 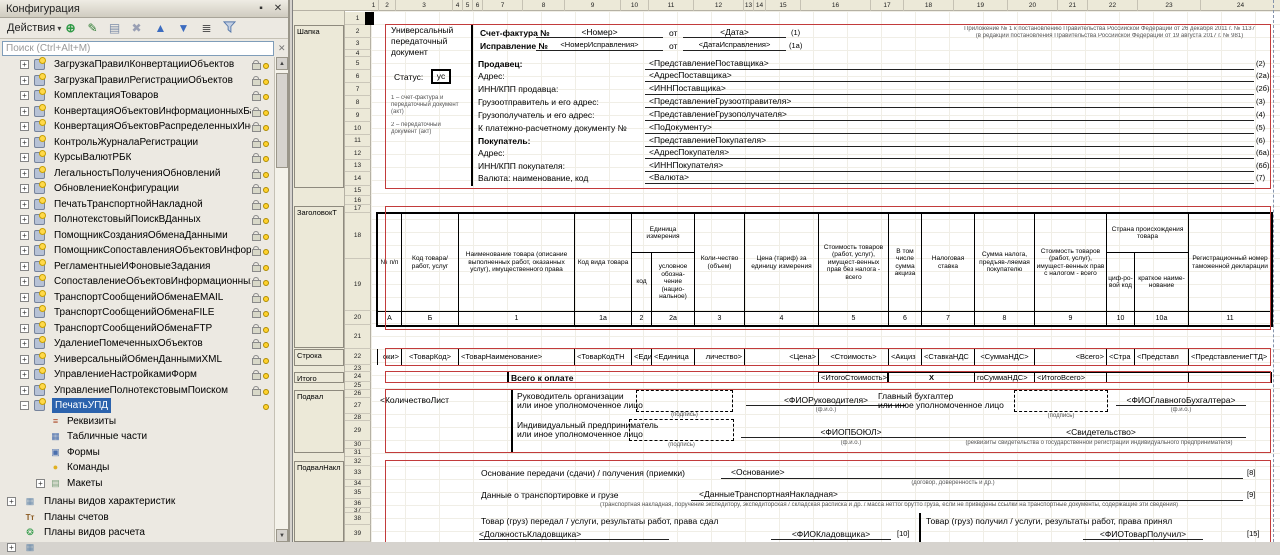 What do you see at coordinates (719, 357) in the screenshot?
I see `row-cell: личество>` at bounding box center [719, 357].